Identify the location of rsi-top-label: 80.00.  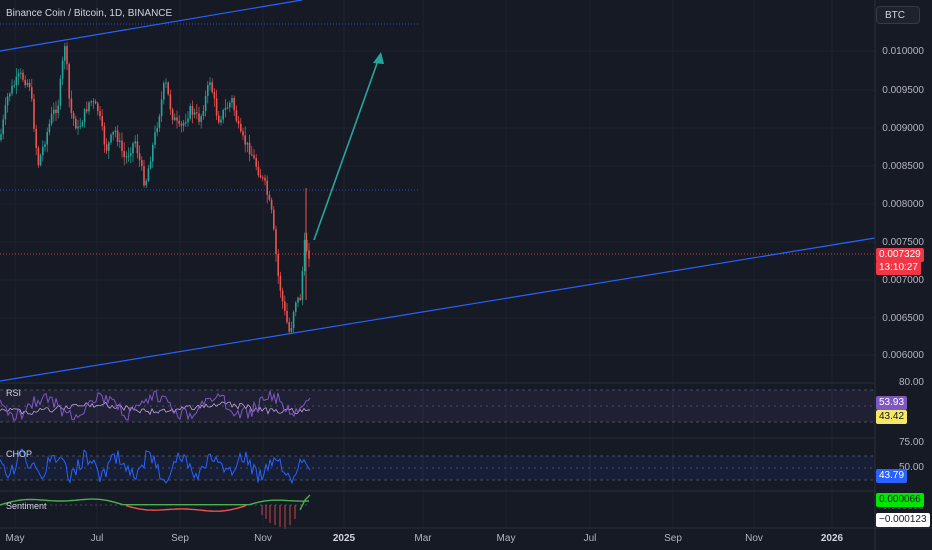
(911, 382).